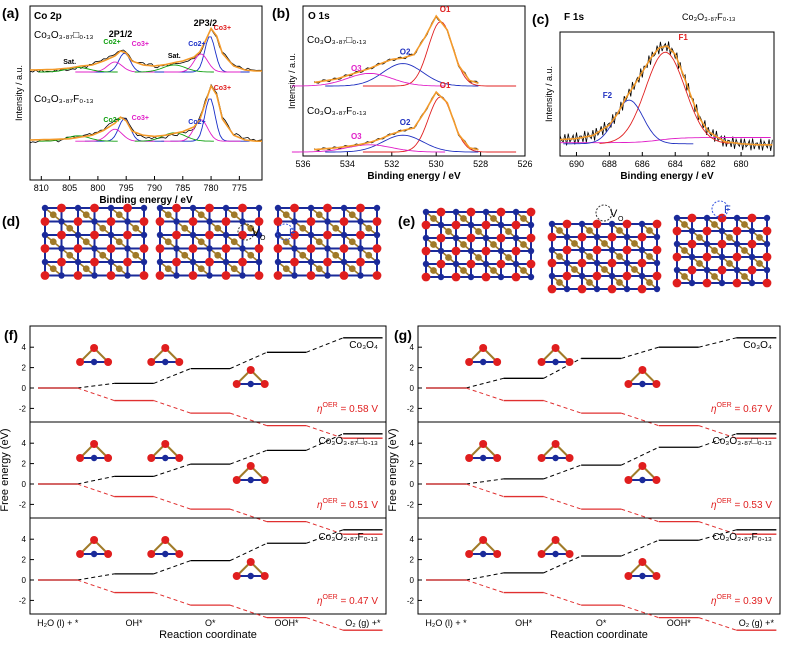 The width and height of the screenshot is (788, 648). What do you see at coordinates (121, 34) in the screenshot?
I see `orbital-label-2p12: 2P1/2` at bounding box center [121, 34].